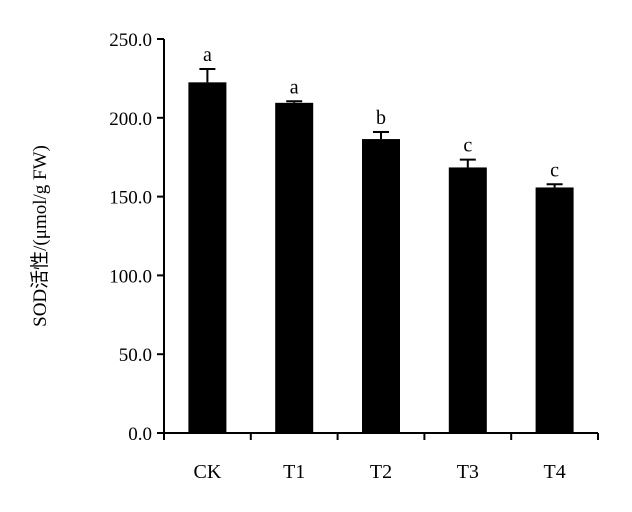 This screenshot has width=632, height=512. What do you see at coordinates (554, 310) in the screenshot?
I see `bar-t4` at bounding box center [554, 310].